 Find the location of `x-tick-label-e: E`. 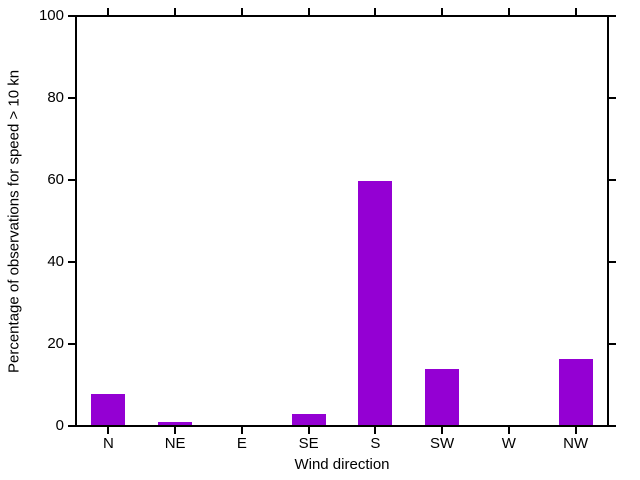

x-tick-label-e: E is located at coordinates (241, 443).